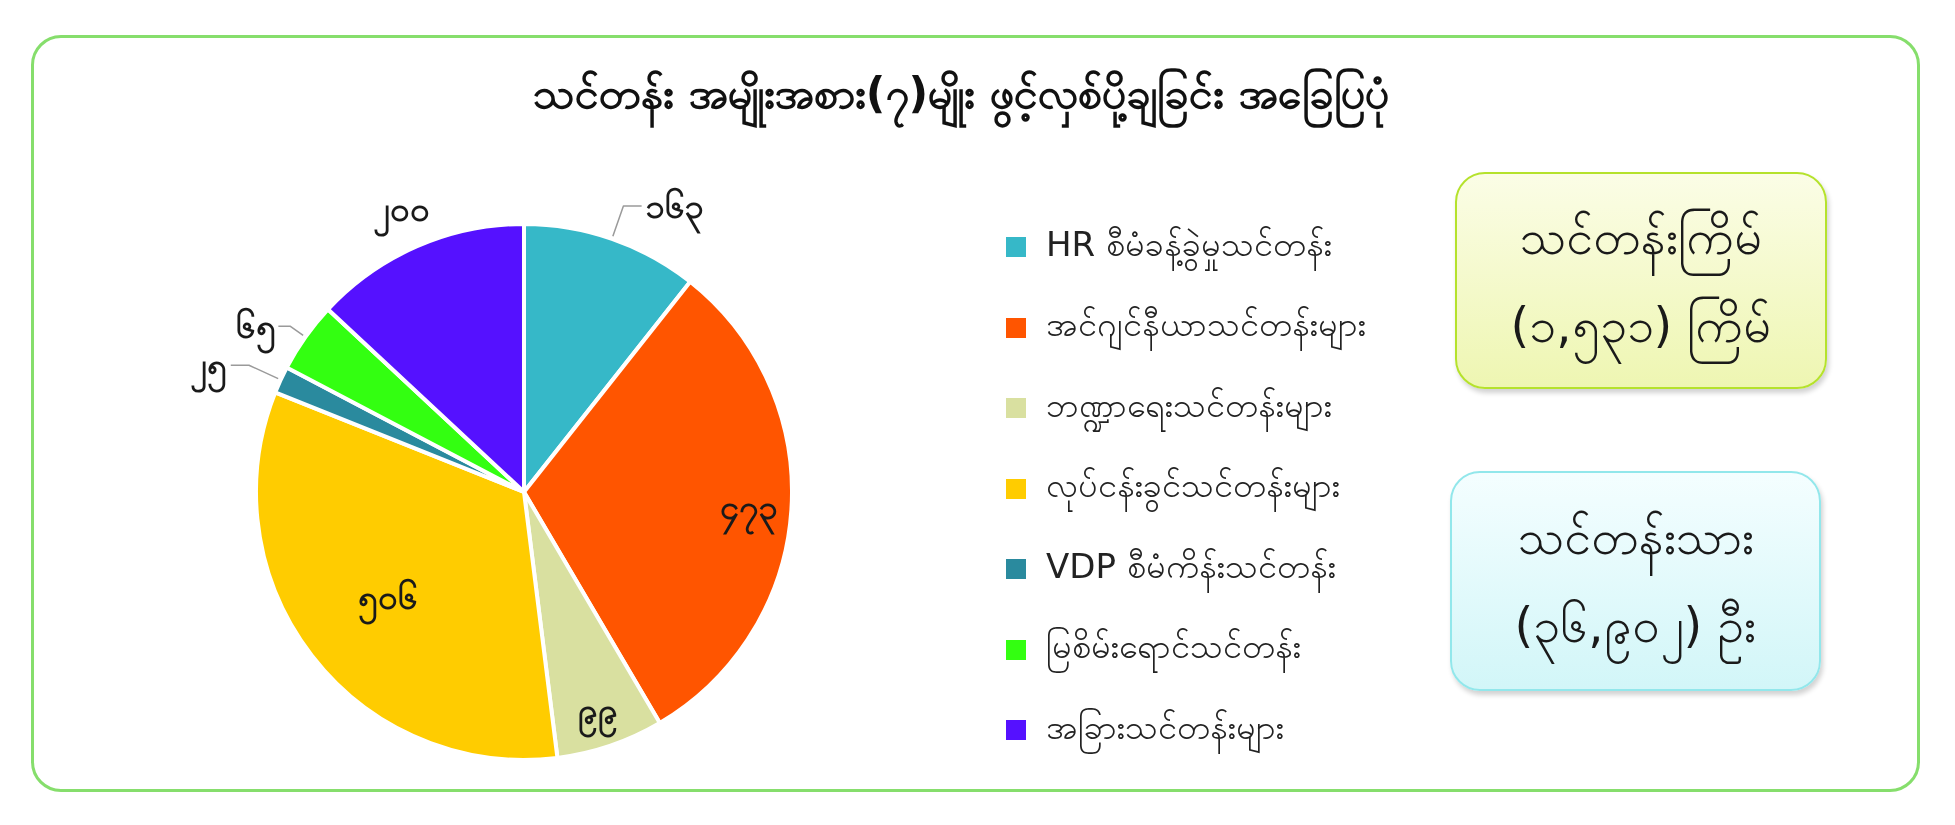  Describe the element at coordinates (748, 511) in the screenshot. I see `data-label: ၄၇၃` at that location.